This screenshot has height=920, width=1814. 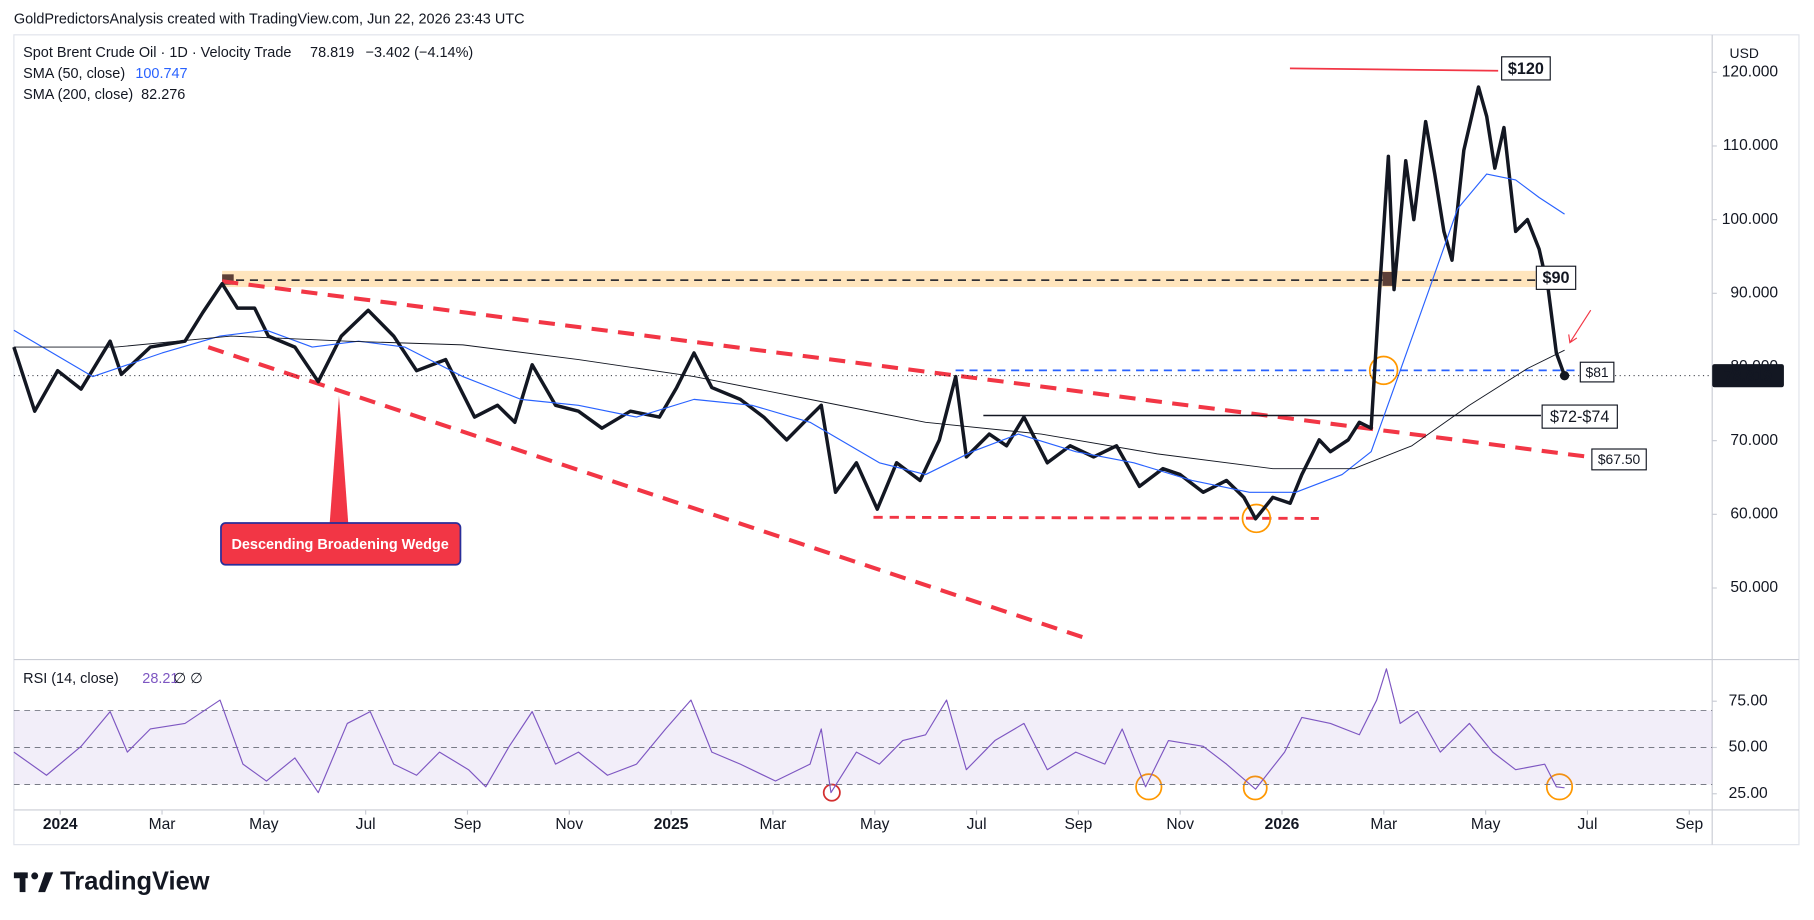 I want to click on y-tick-label: 70.000, so click(x=1754, y=440).